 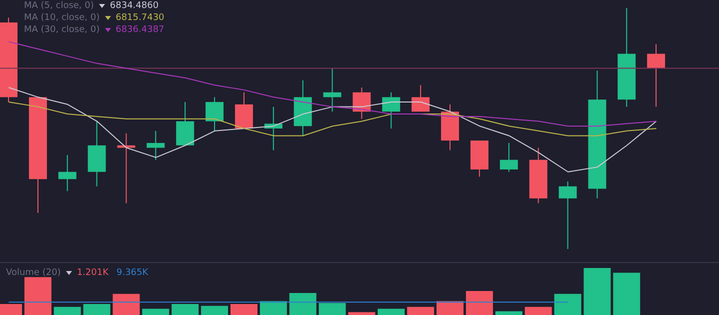 What do you see at coordinates (62, 30) in the screenshot?
I see `legend-label: MA (30, close, 0)` at bounding box center [62, 30].